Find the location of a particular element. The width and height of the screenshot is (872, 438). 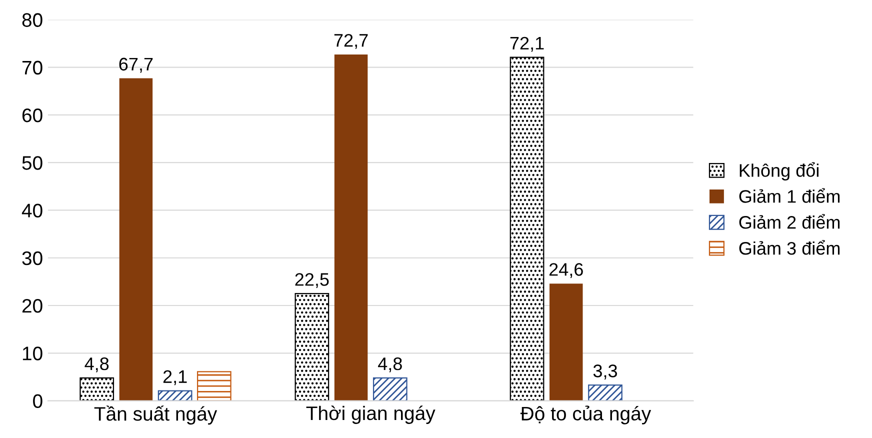

y-tick-label: 80 is located at coordinates (32, 20).